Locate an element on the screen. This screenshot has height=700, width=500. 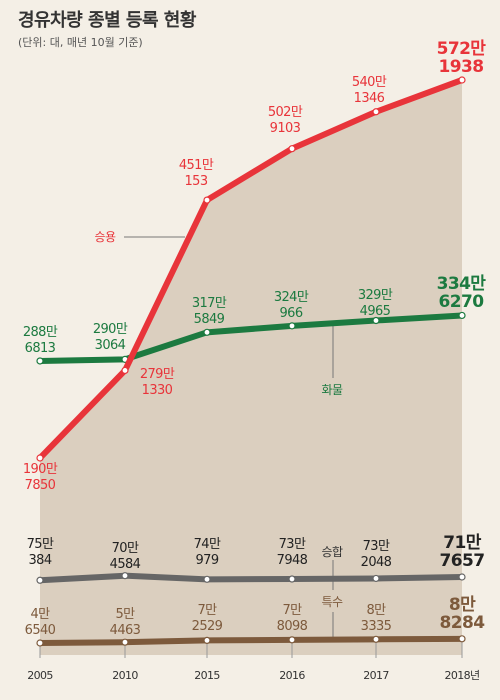
van-data-label: 2048 is located at coordinates (376, 562).